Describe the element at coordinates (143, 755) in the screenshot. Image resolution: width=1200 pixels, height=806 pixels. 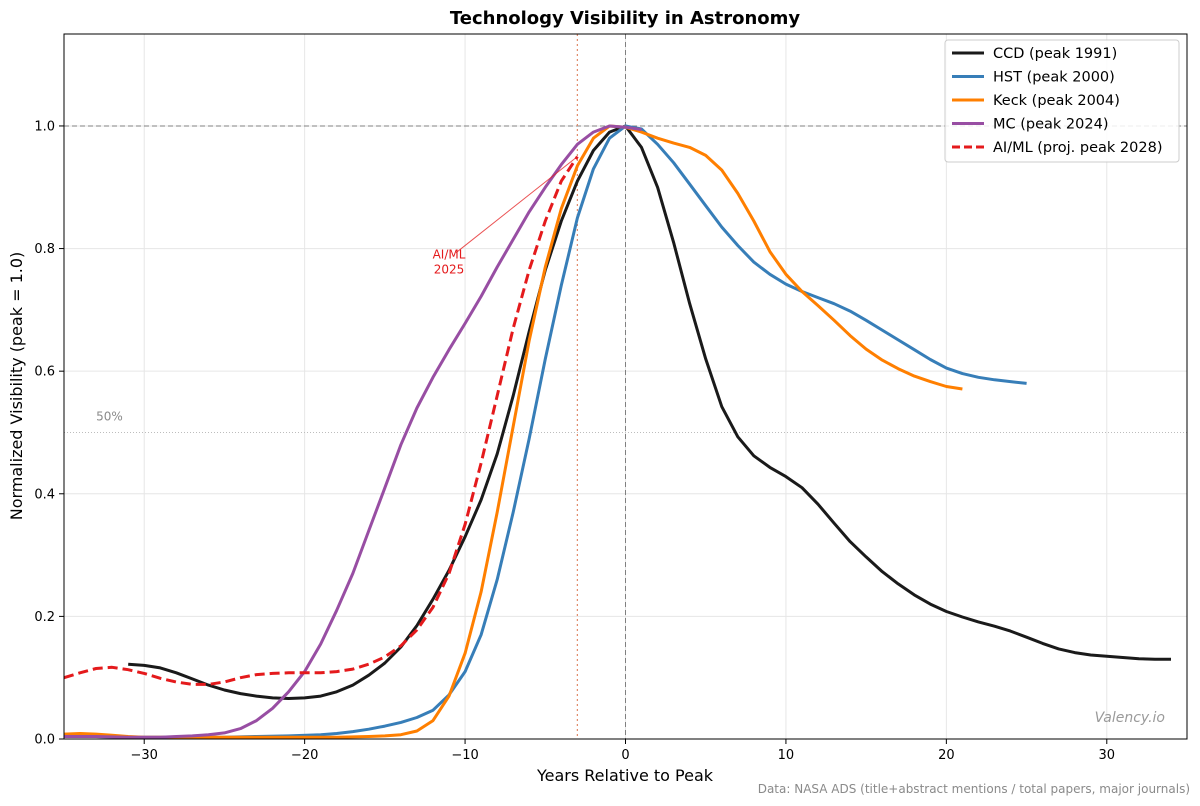
I see `x-tick-label: −30` at that location.